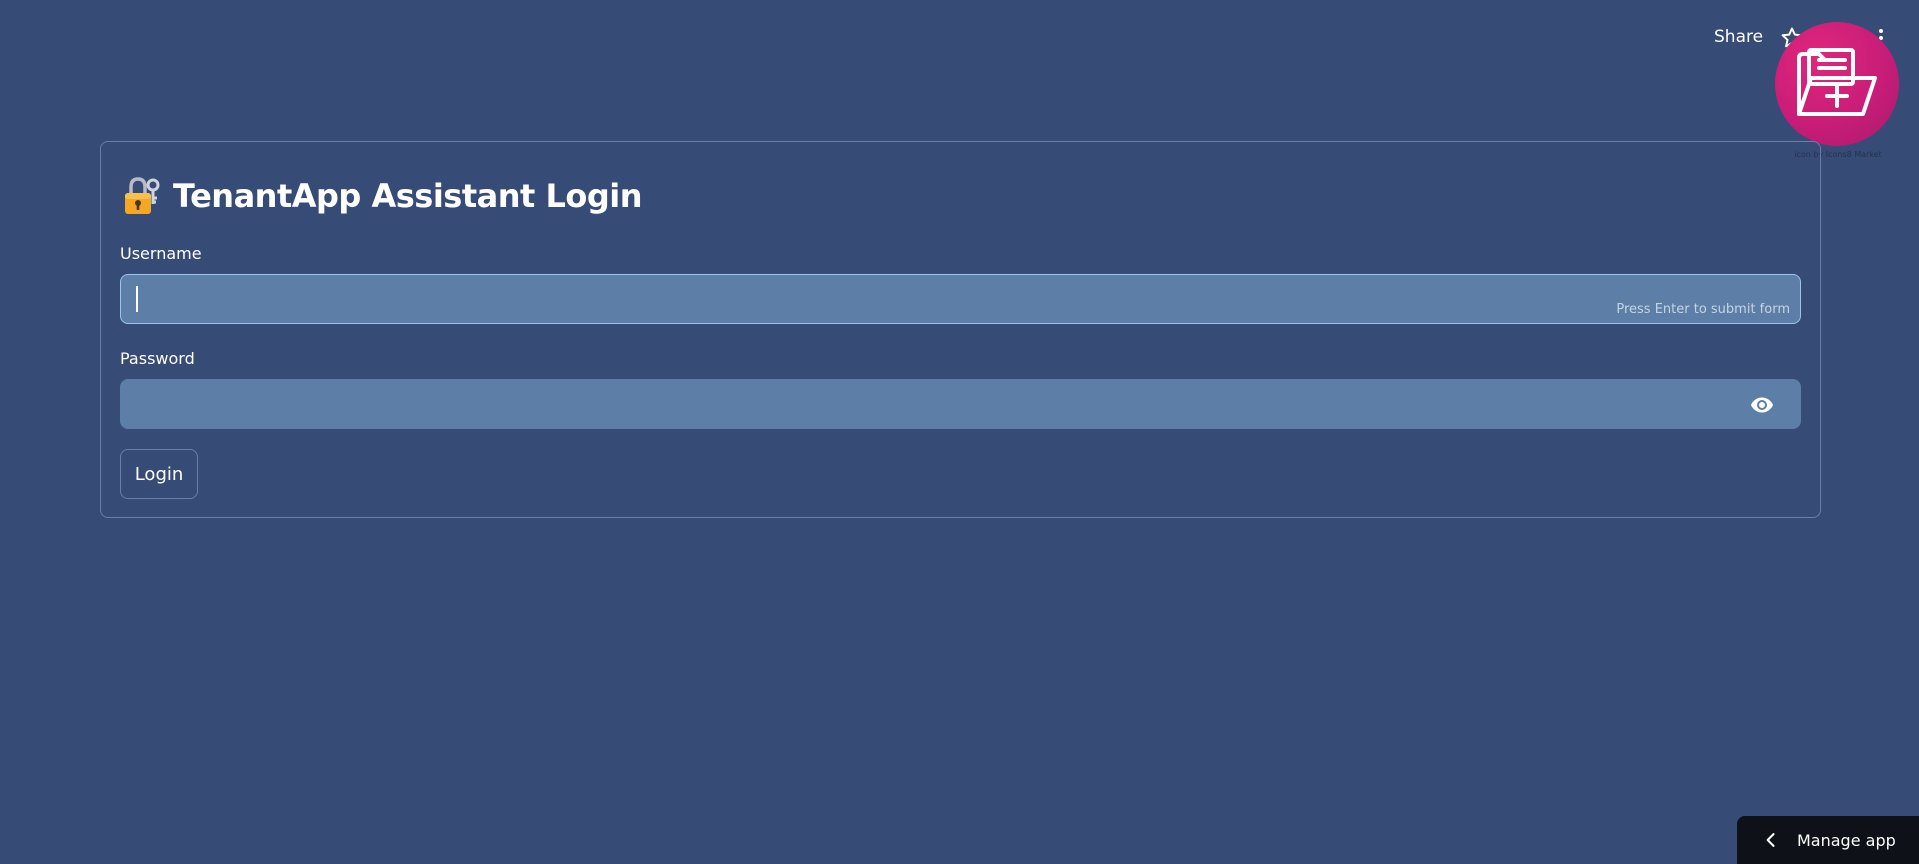  What do you see at coordinates (1739, 37) in the screenshot?
I see `share-button: Share` at bounding box center [1739, 37].